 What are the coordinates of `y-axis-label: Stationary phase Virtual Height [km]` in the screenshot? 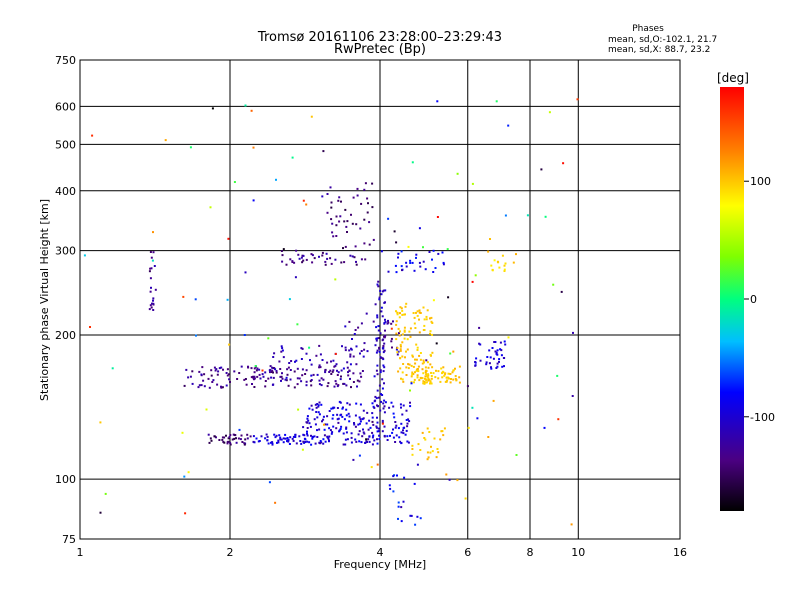 It's located at (44, 300).